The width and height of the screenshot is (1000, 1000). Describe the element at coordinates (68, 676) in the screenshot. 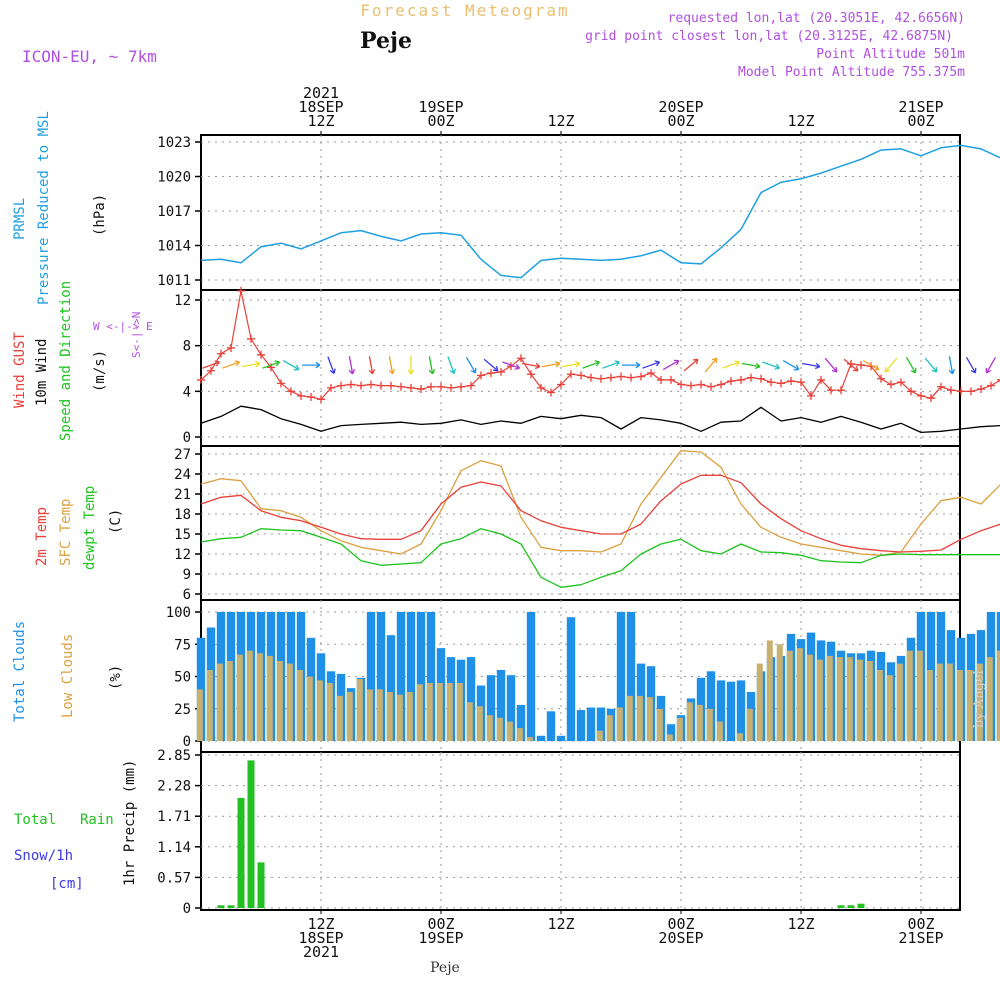

I see `low-clouds-label: Low Clouds` at that location.